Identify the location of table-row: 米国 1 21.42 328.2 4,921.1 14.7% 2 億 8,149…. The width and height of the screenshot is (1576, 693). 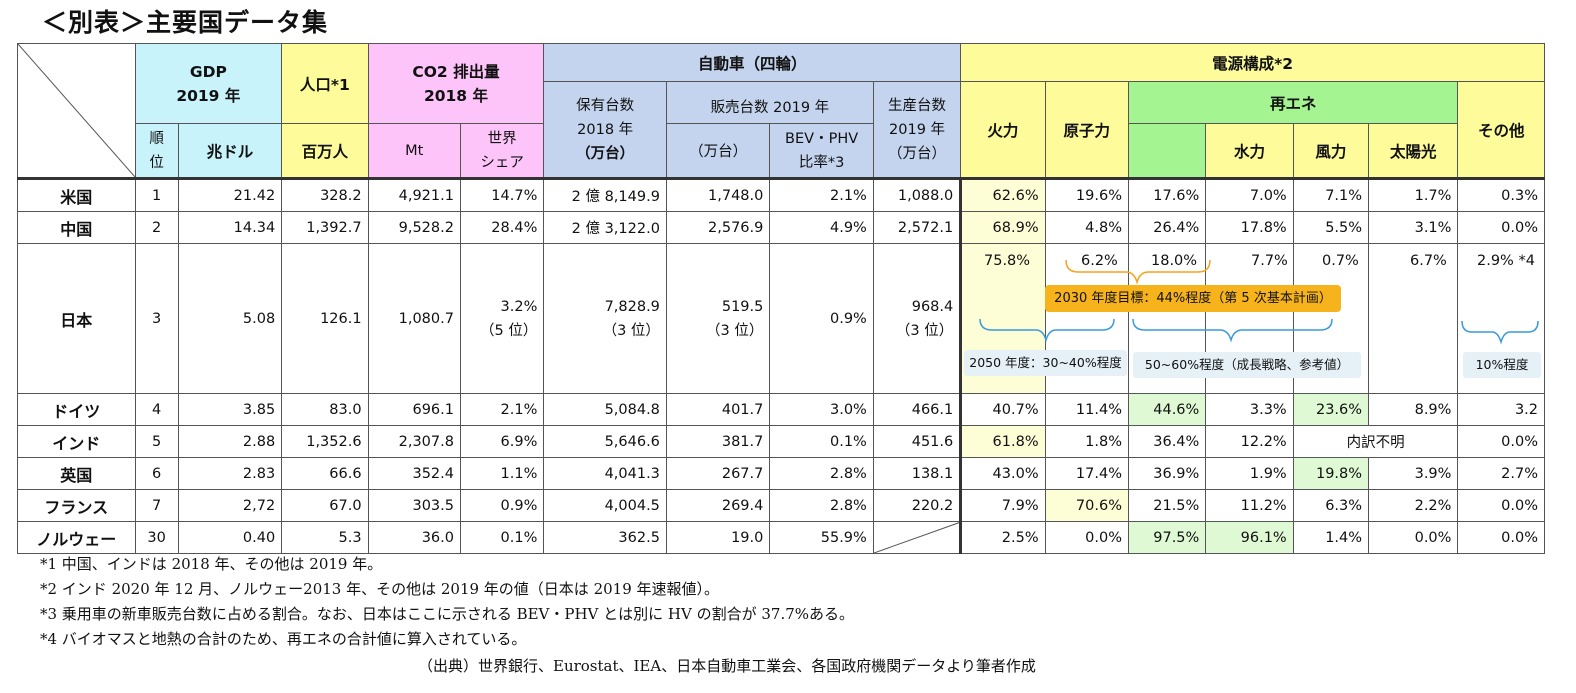
(781, 194).